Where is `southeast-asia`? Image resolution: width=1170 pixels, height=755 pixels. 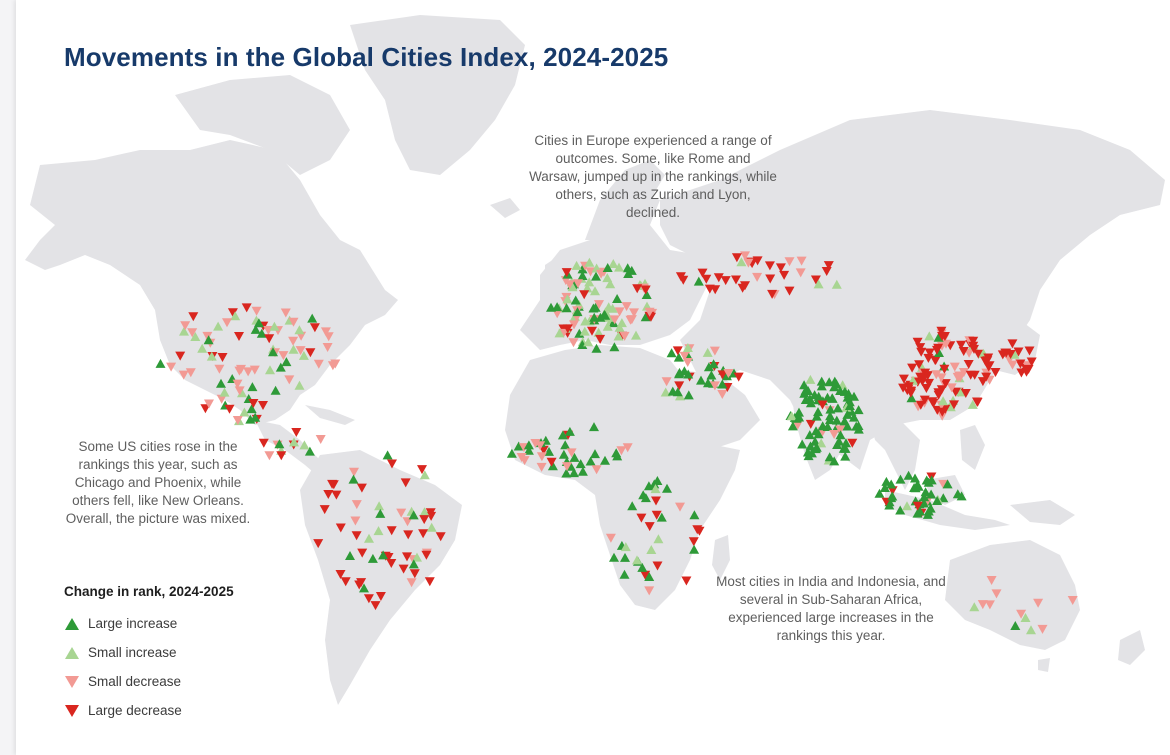
southeast-asia is located at coordinates (895, 455).